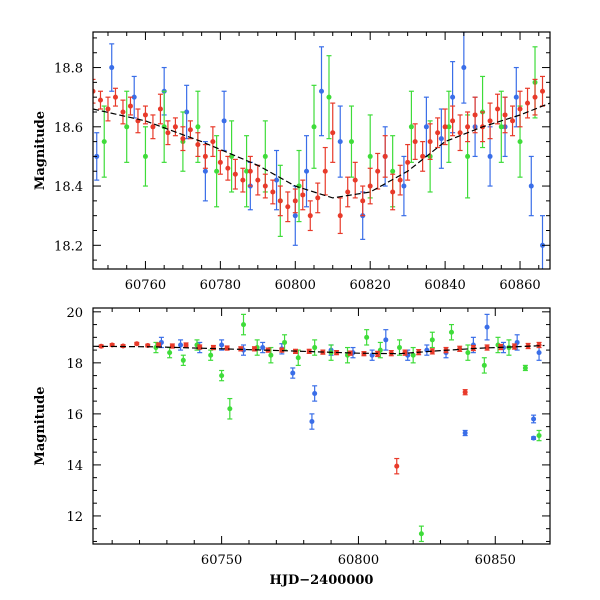 Image resolution: width=600 pixels, height=600 pixels. I want to click on y-tick-label: 16, so click(74, 415).